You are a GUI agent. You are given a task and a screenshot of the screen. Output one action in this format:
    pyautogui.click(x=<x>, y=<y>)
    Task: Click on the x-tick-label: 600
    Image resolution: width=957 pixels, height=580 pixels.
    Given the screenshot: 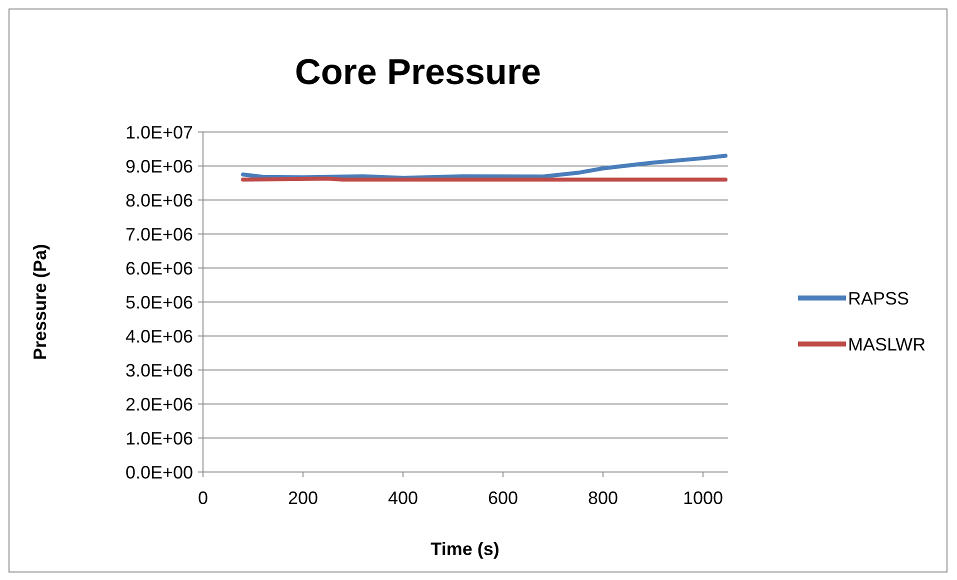 What is the action you would take?
    pyautogui.click(x=503, y=498)
    